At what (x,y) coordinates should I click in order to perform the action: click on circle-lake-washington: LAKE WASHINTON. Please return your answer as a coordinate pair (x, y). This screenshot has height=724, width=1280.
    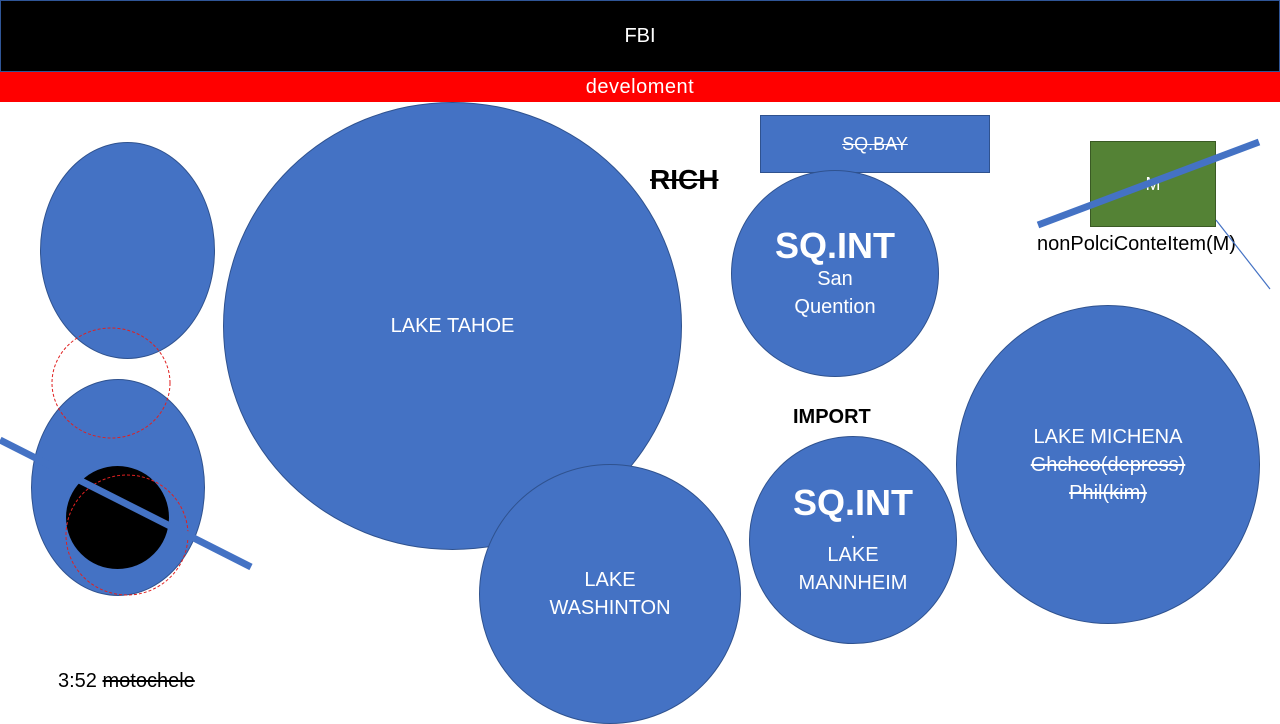
    Looking at the image, I should click on (610, 594).